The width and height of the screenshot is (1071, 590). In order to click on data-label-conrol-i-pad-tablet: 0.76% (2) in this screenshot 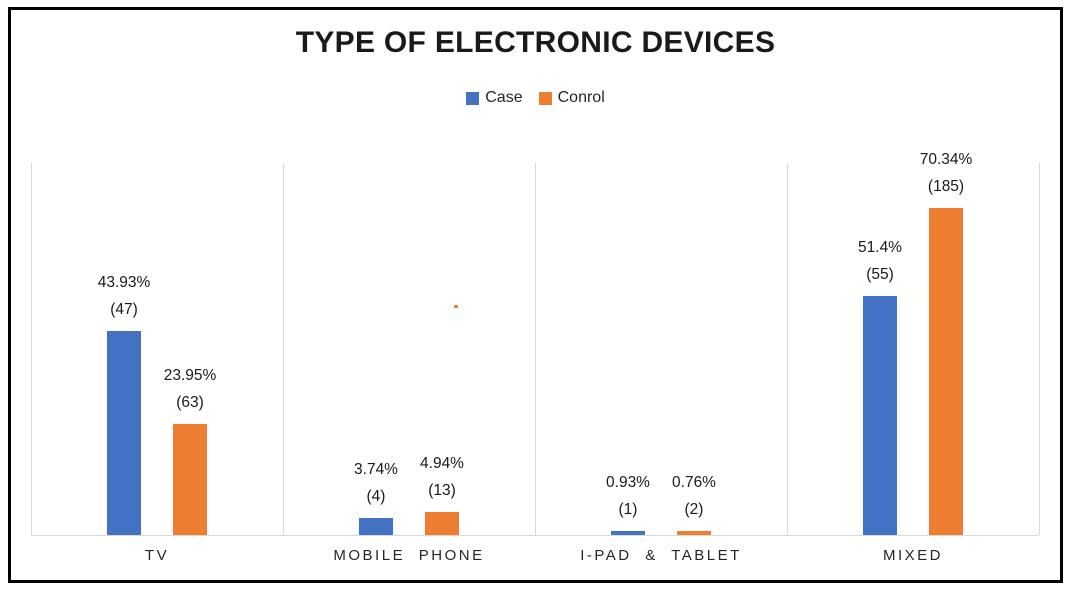, I will do `click(694, 496)`.